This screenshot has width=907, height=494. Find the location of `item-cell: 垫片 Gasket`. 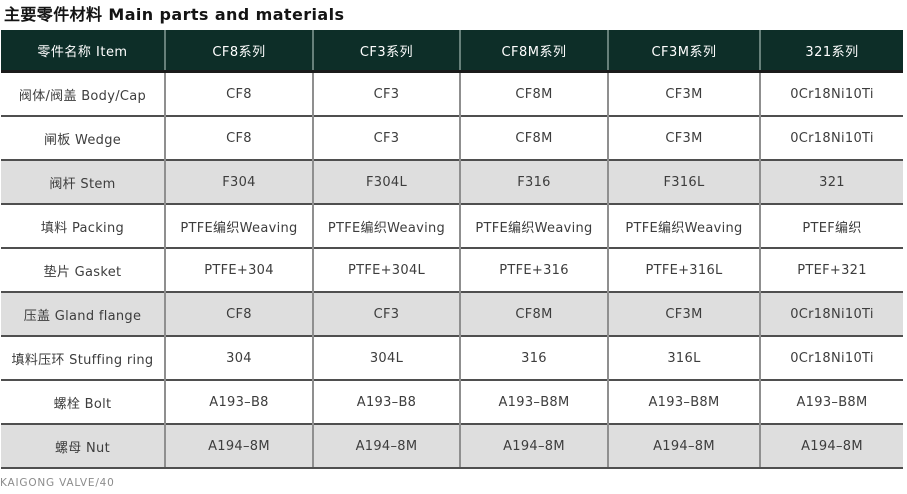

item-cell: 垫片 Gasket is located at coordinates (83, 269).